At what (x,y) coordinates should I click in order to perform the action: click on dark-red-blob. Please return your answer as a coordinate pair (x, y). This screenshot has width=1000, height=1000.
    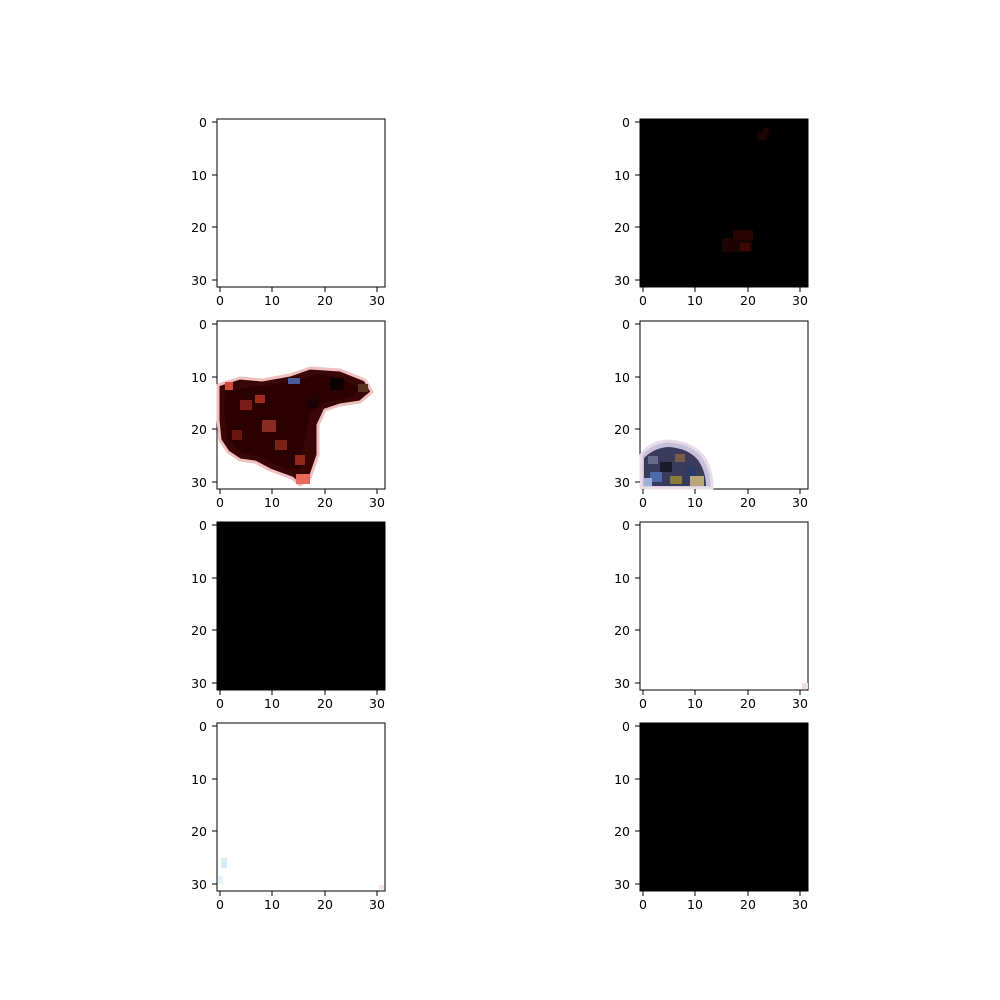
    Looking at the image, I should click on (295, 426).